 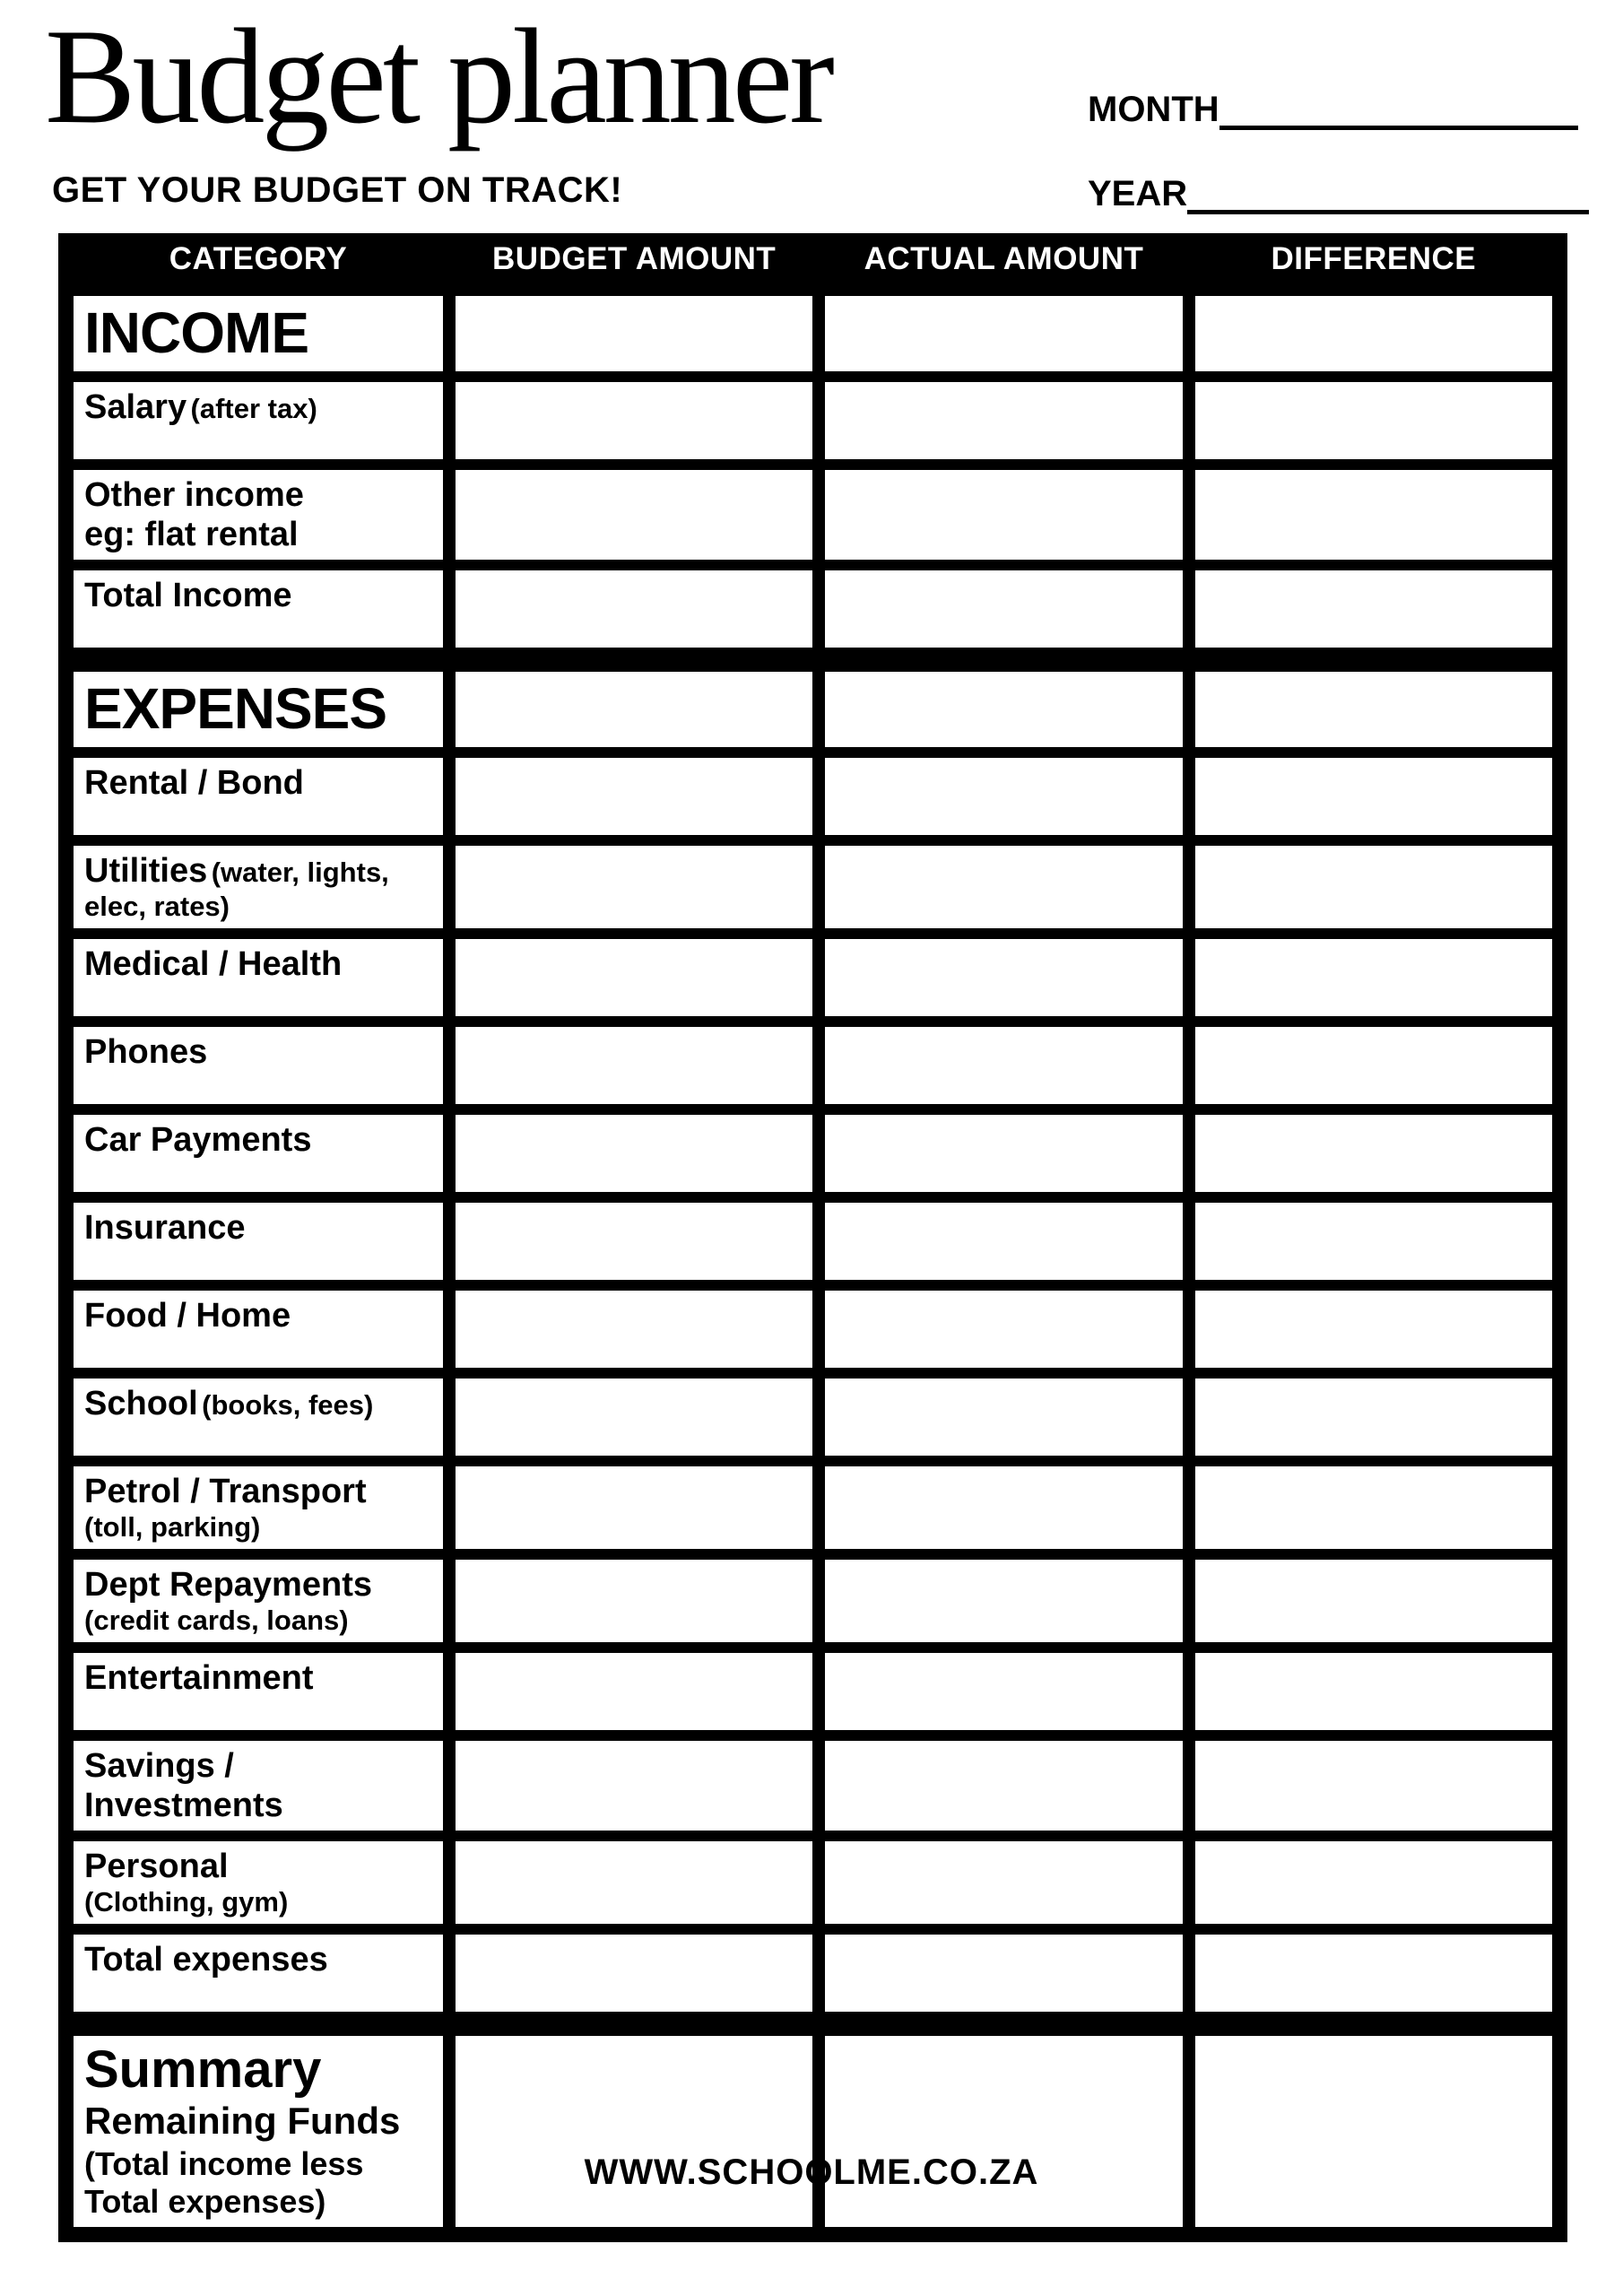 What do you see at coordinates (258, 710) in the screenshot?
I see `category-cell: EXPENSES` at bounding box center [258, 710].